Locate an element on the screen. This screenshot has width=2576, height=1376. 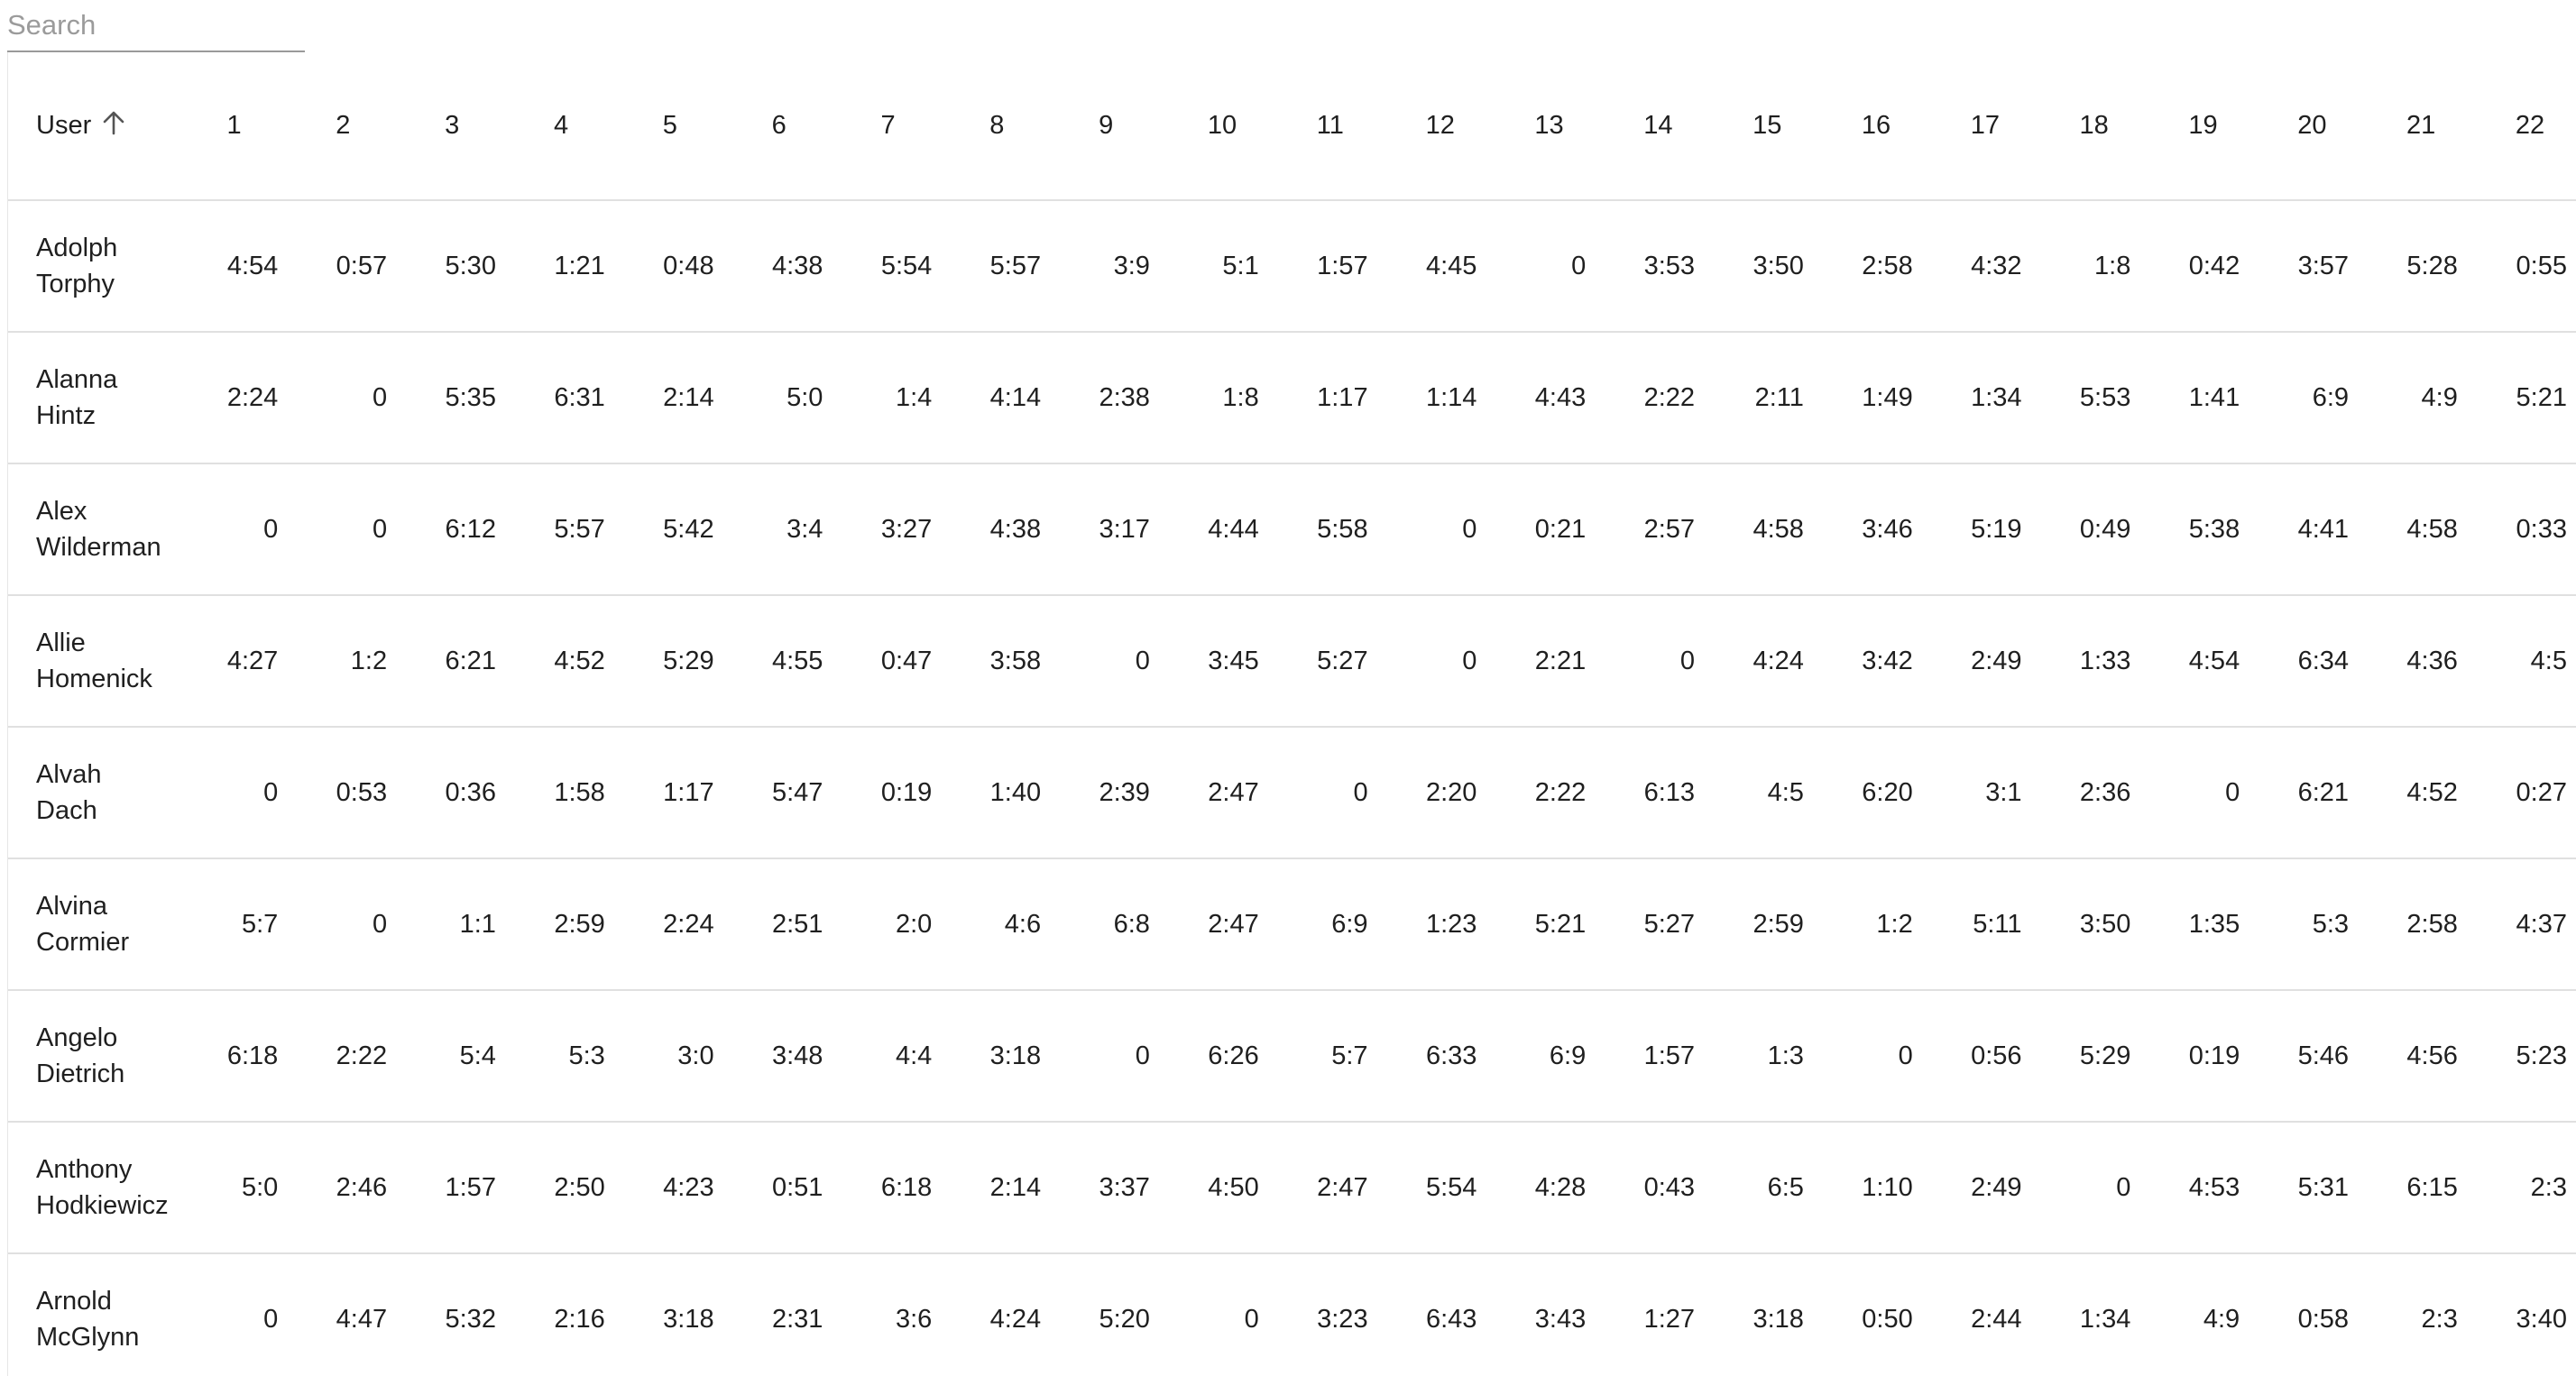
time-cell: 6:34 is located at coordinates (2324, 661).